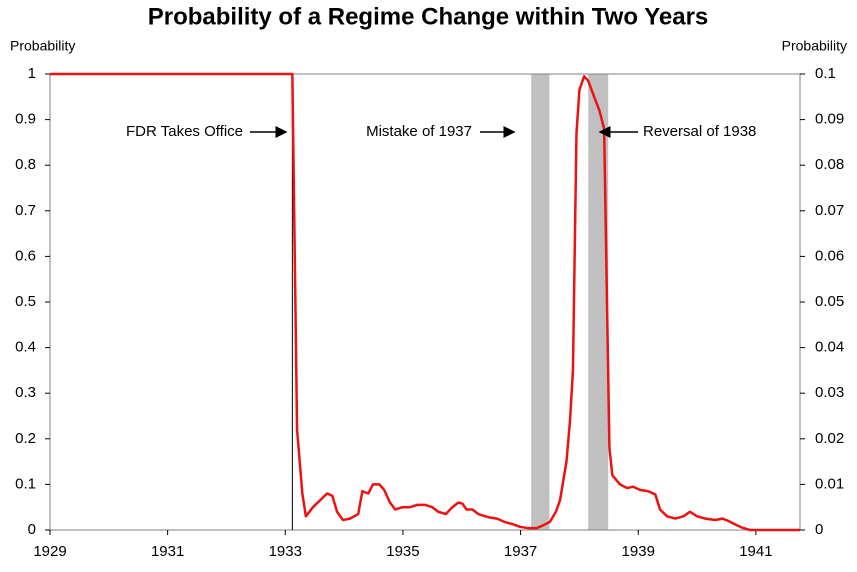 The image size is (857, 572). I want to click on y-tick-label: 0.2, so click(25, 438).